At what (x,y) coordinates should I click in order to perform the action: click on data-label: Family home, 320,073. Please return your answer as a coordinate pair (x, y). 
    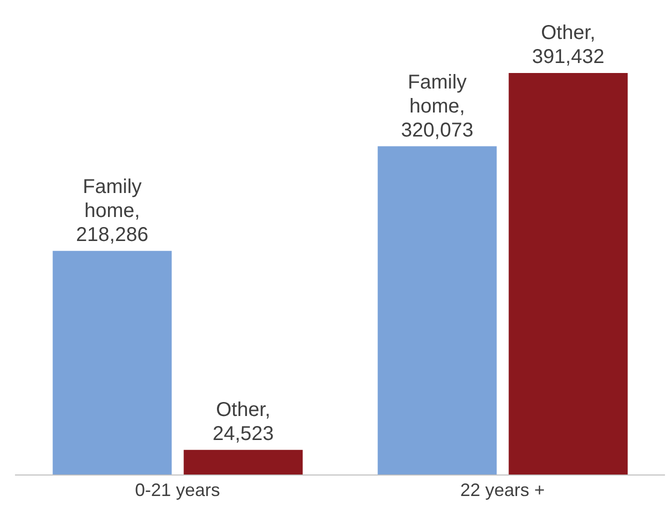
    Looking at the image, I should click on (437, 106).